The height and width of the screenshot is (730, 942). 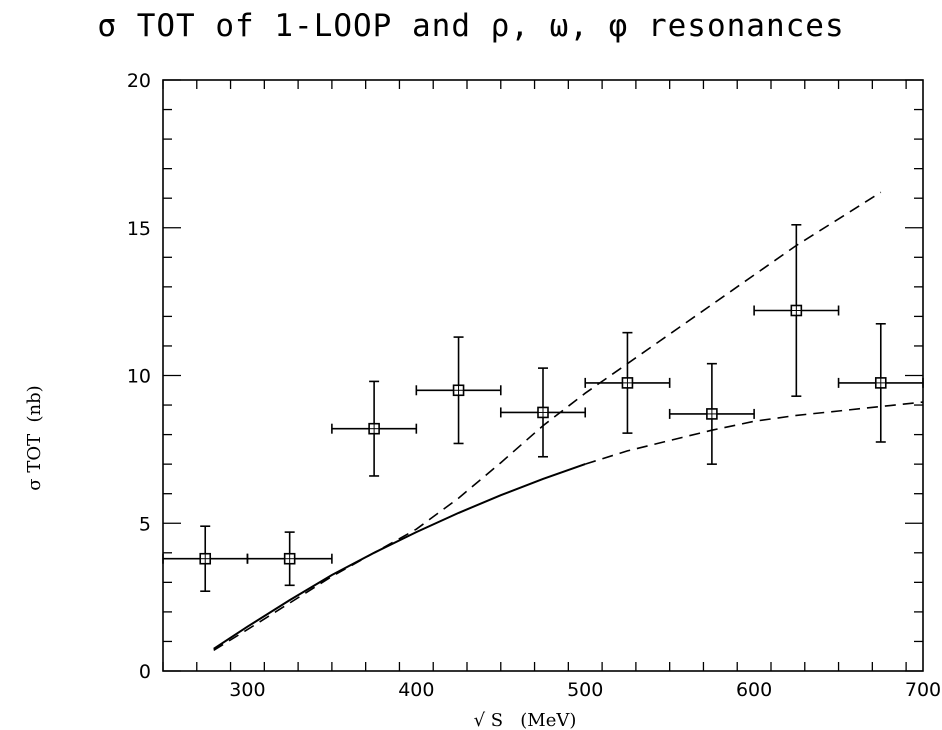 I want to click on y-tick-label: 10, so click(x=139, y=377).